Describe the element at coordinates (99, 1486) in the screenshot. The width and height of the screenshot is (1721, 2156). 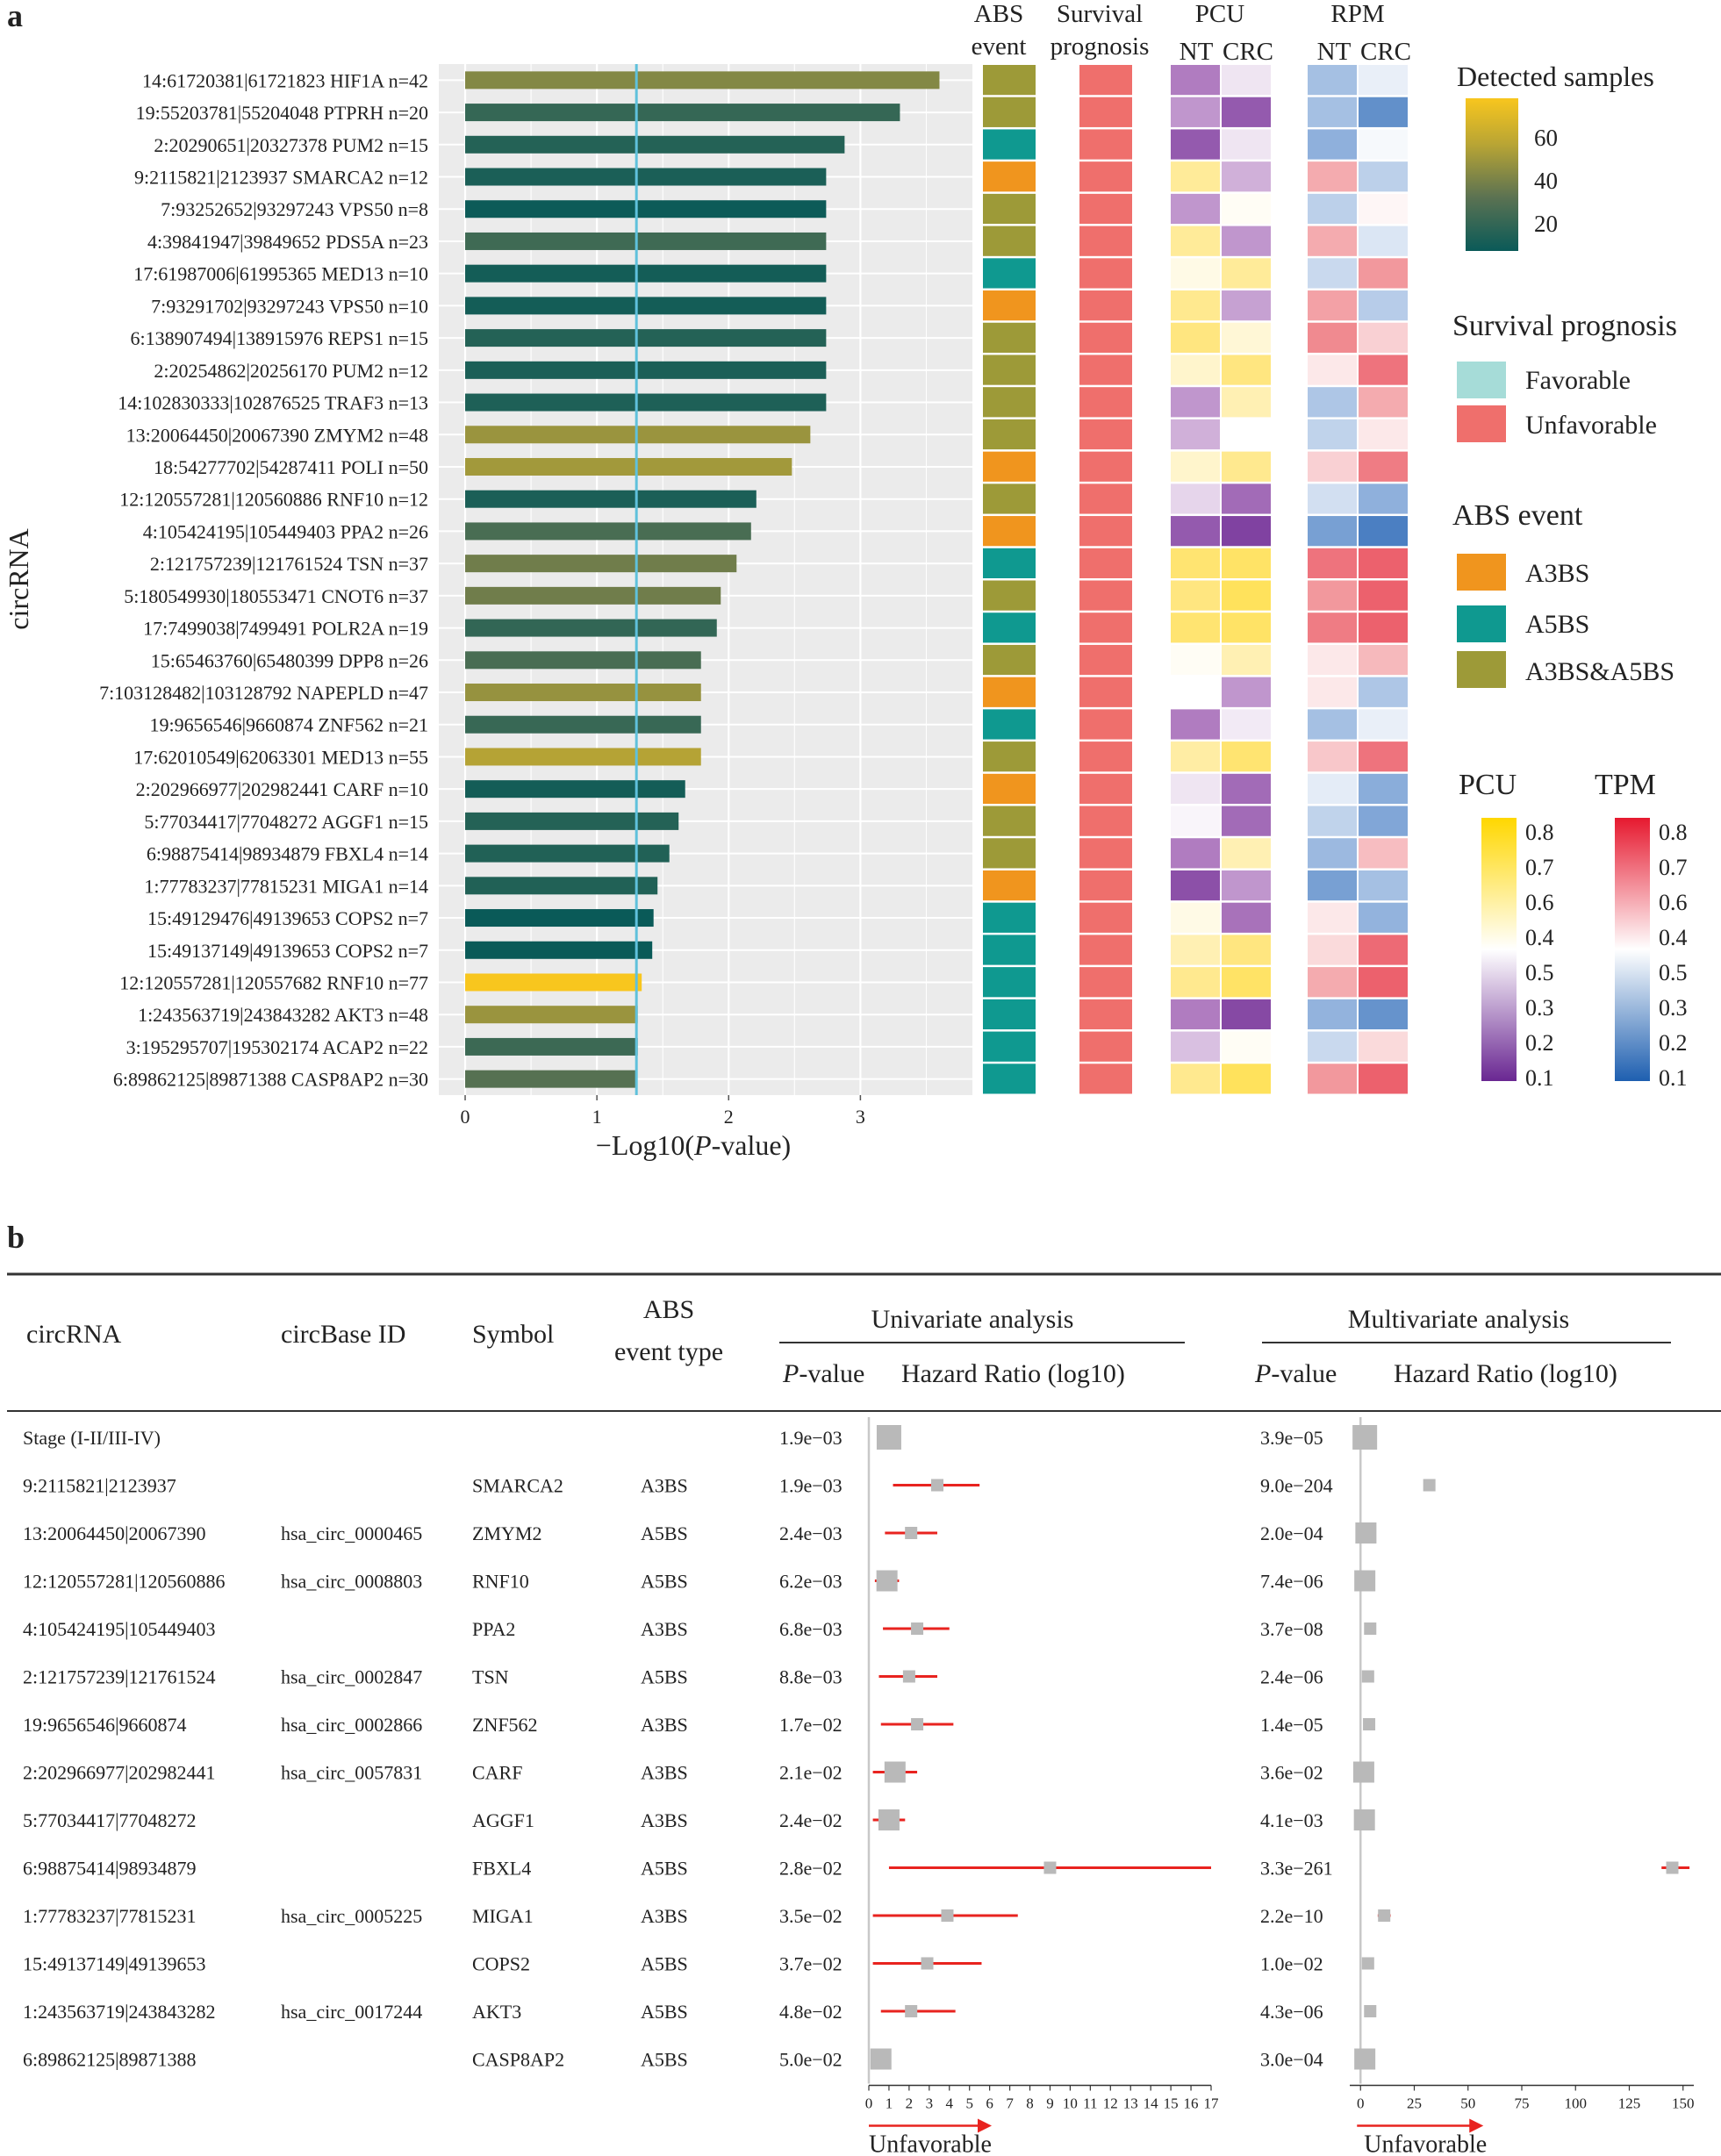
I see `row-circrna: 9:2115821|2123937` at that location.